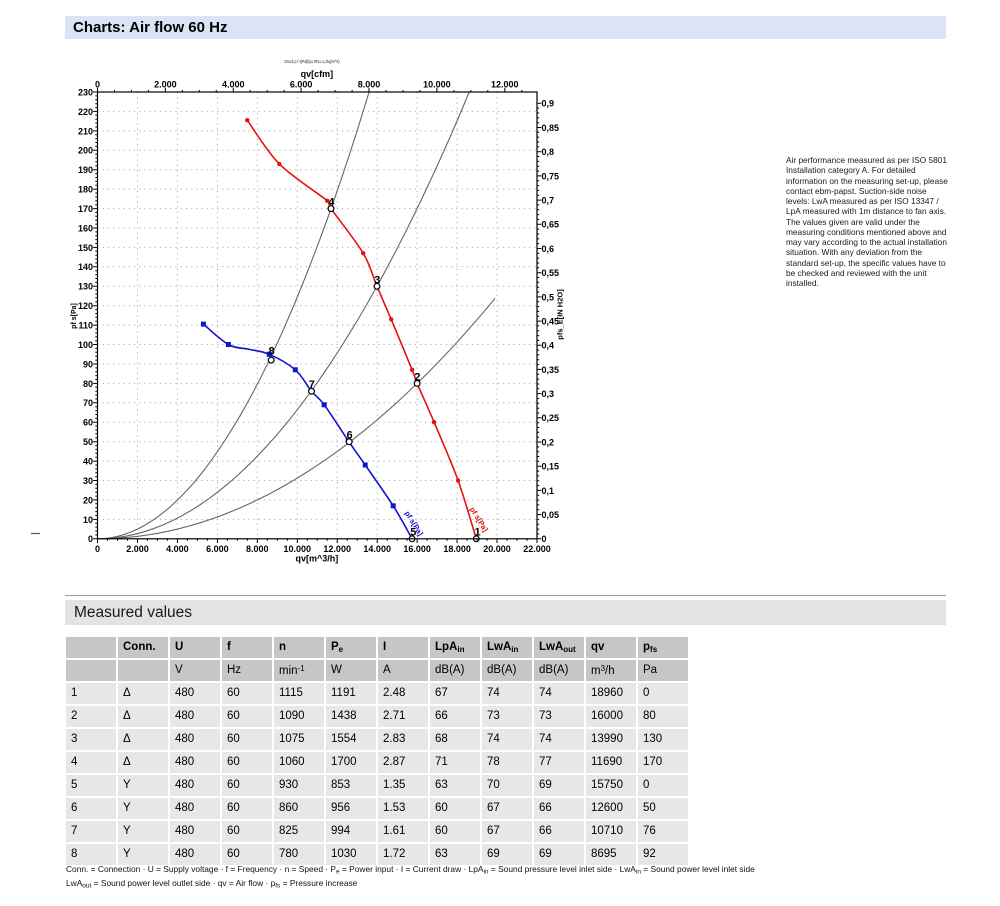 The height and width of the screenshot is (906, 1000). What do you see at coordinates (317, 74) in the screenshot?
I see `svg-text: qv[cfm]` at bounding box center [317, 74].